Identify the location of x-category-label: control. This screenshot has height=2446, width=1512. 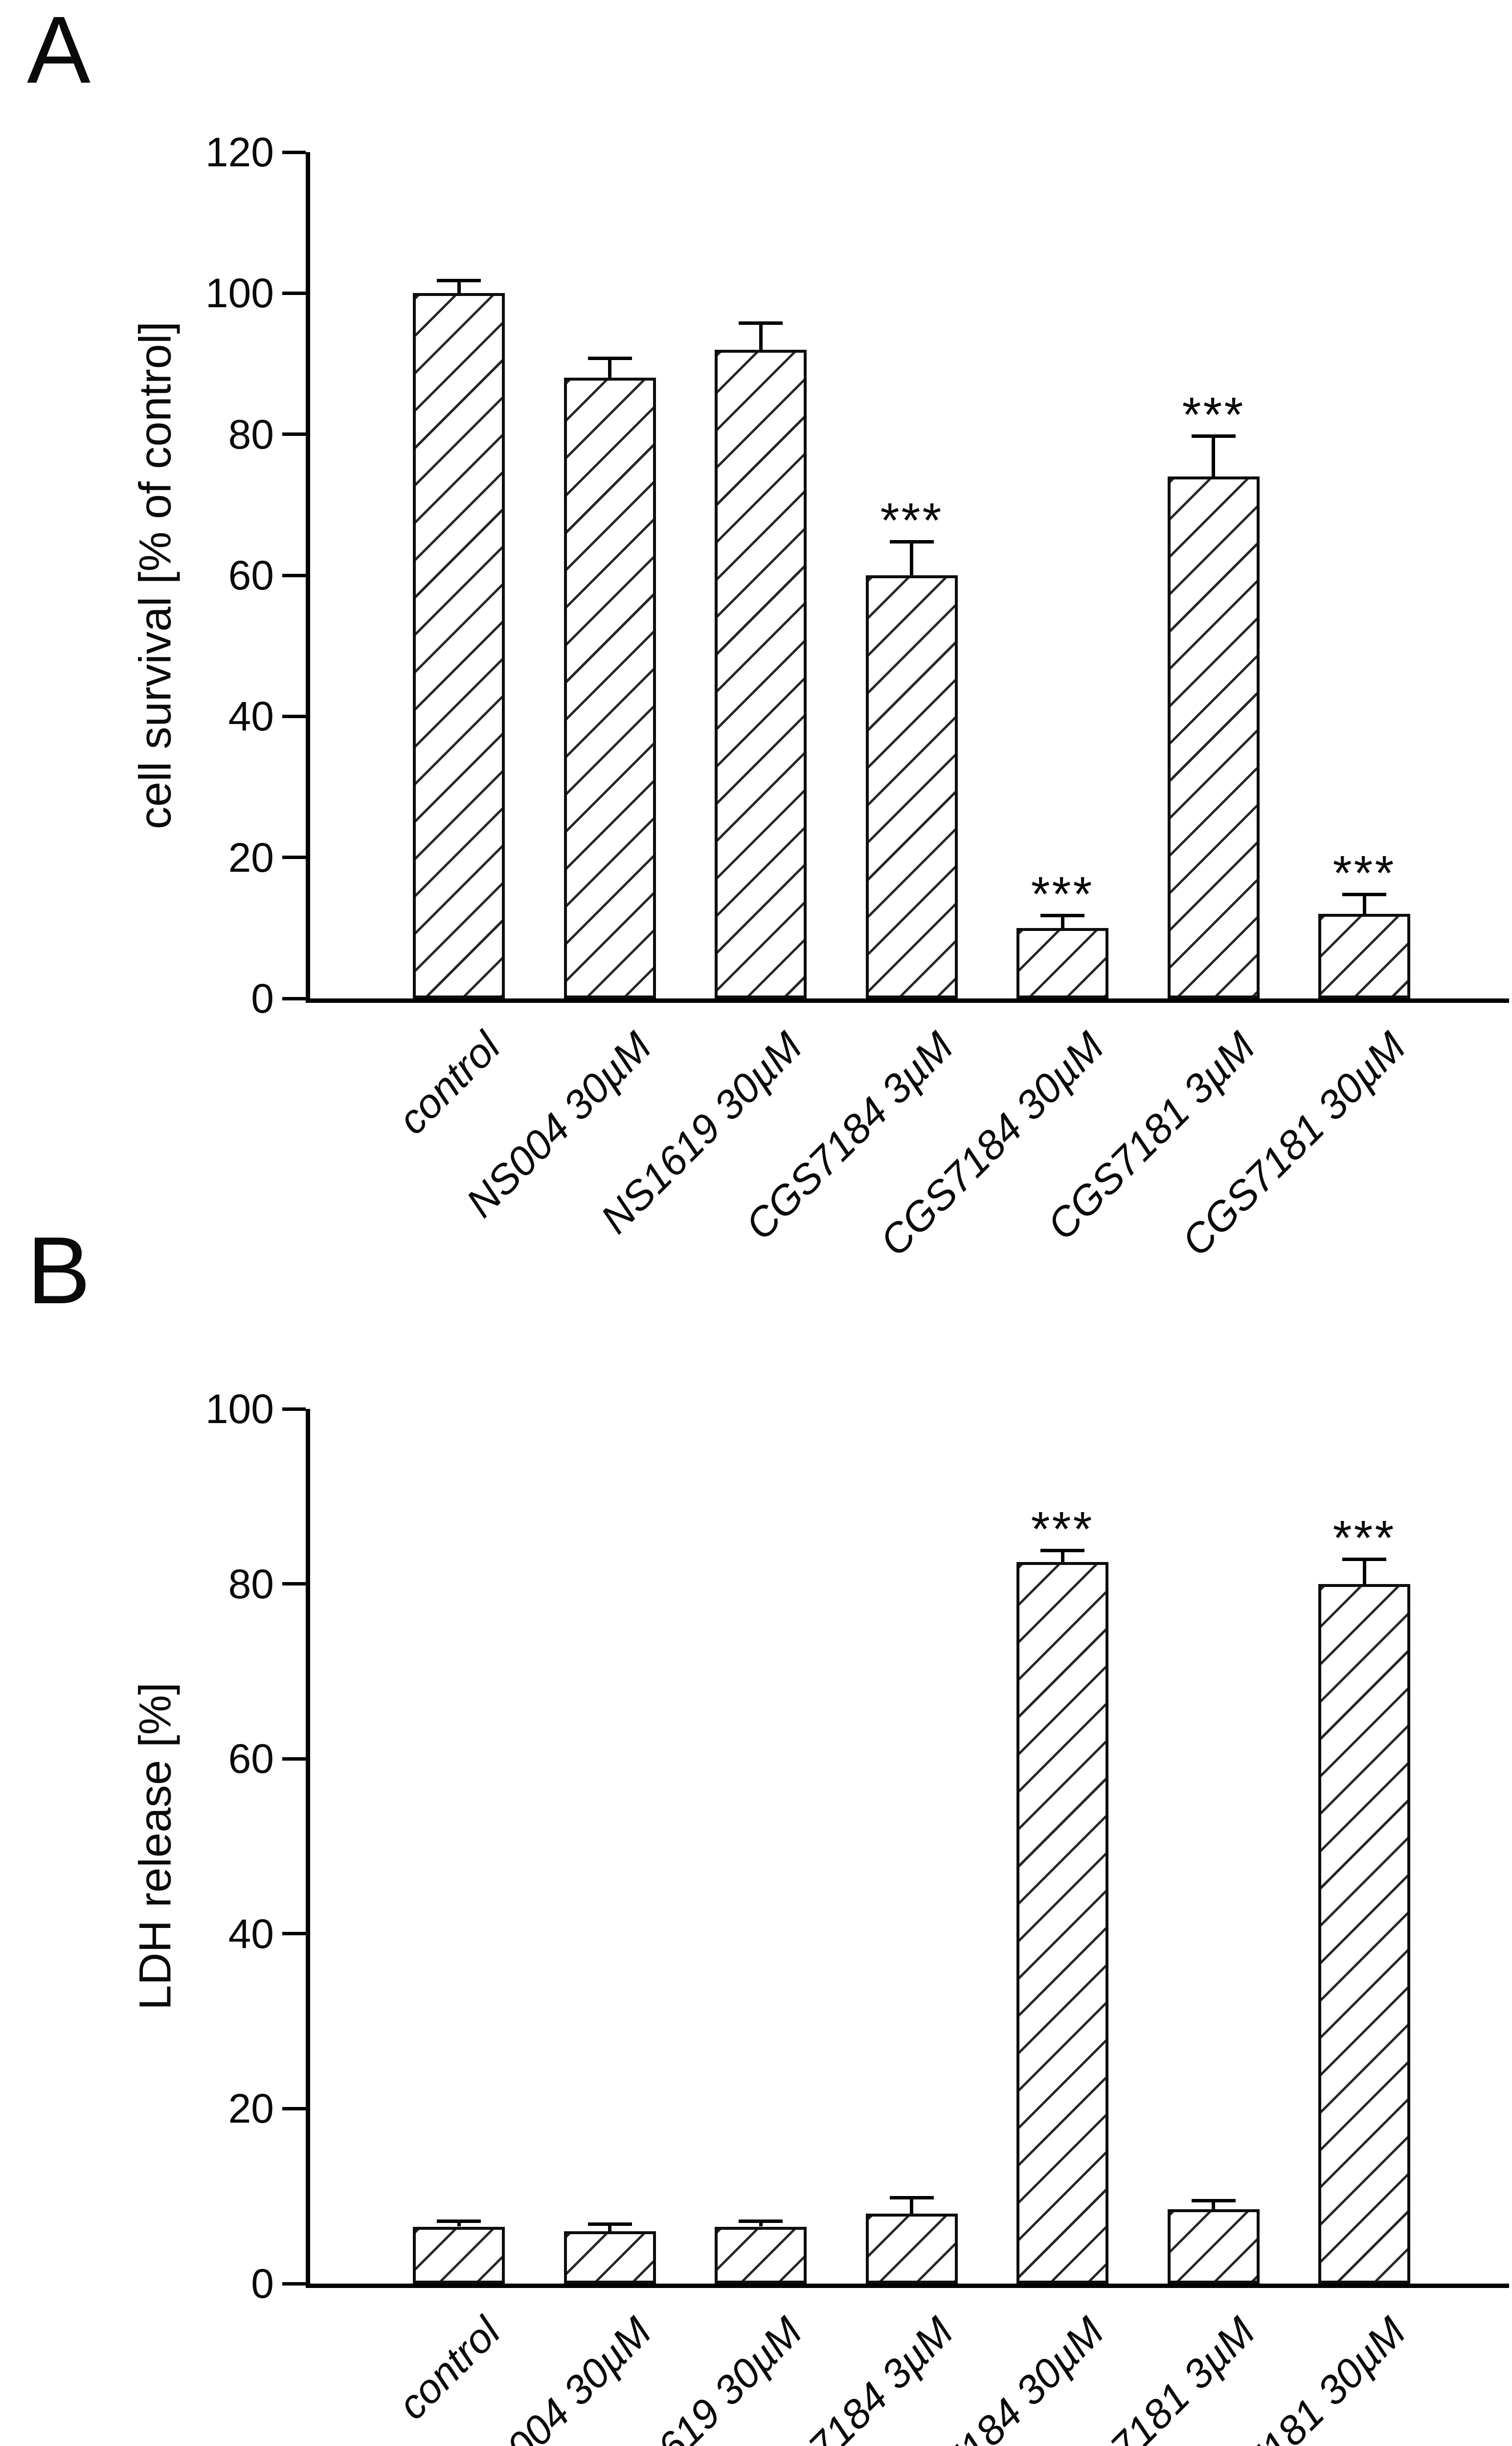
(449, 2368).